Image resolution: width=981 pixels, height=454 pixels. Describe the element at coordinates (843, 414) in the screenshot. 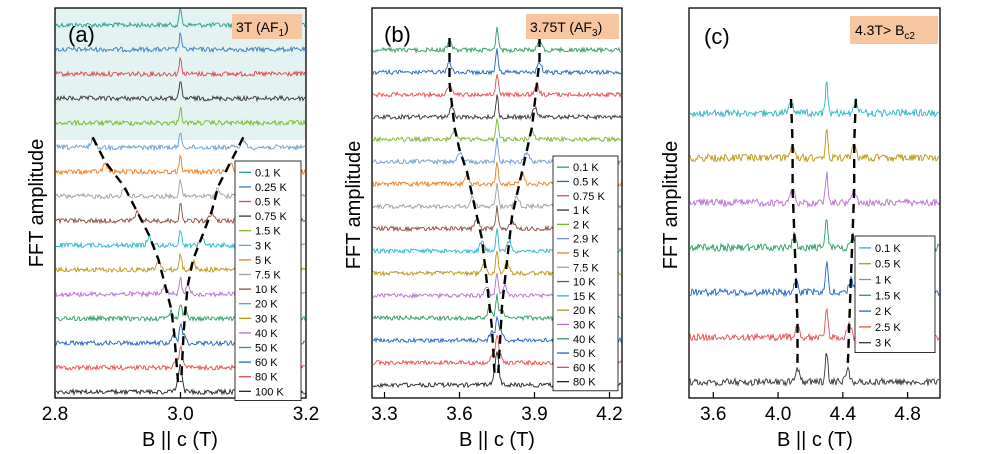

I see `x-tick-label: 4.4` at that location.